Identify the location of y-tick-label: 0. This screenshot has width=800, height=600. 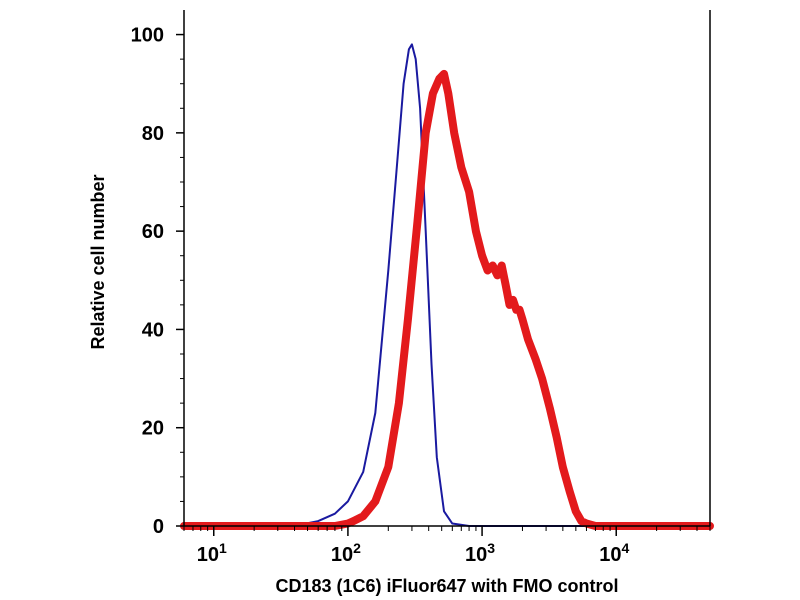
(158, 527).